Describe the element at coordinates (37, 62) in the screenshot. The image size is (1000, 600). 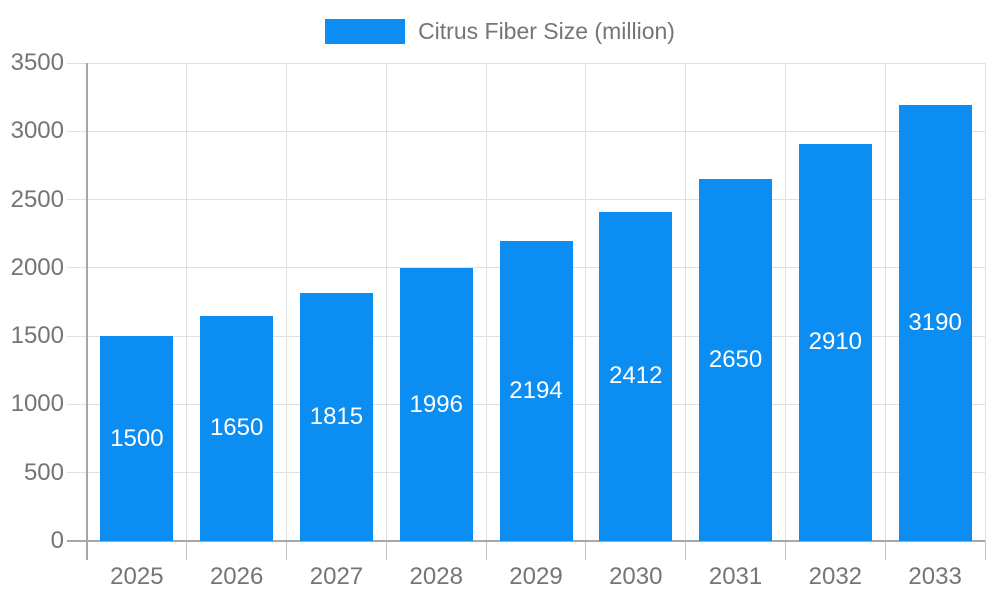
I see `y-tick-label: 3500` at that location.